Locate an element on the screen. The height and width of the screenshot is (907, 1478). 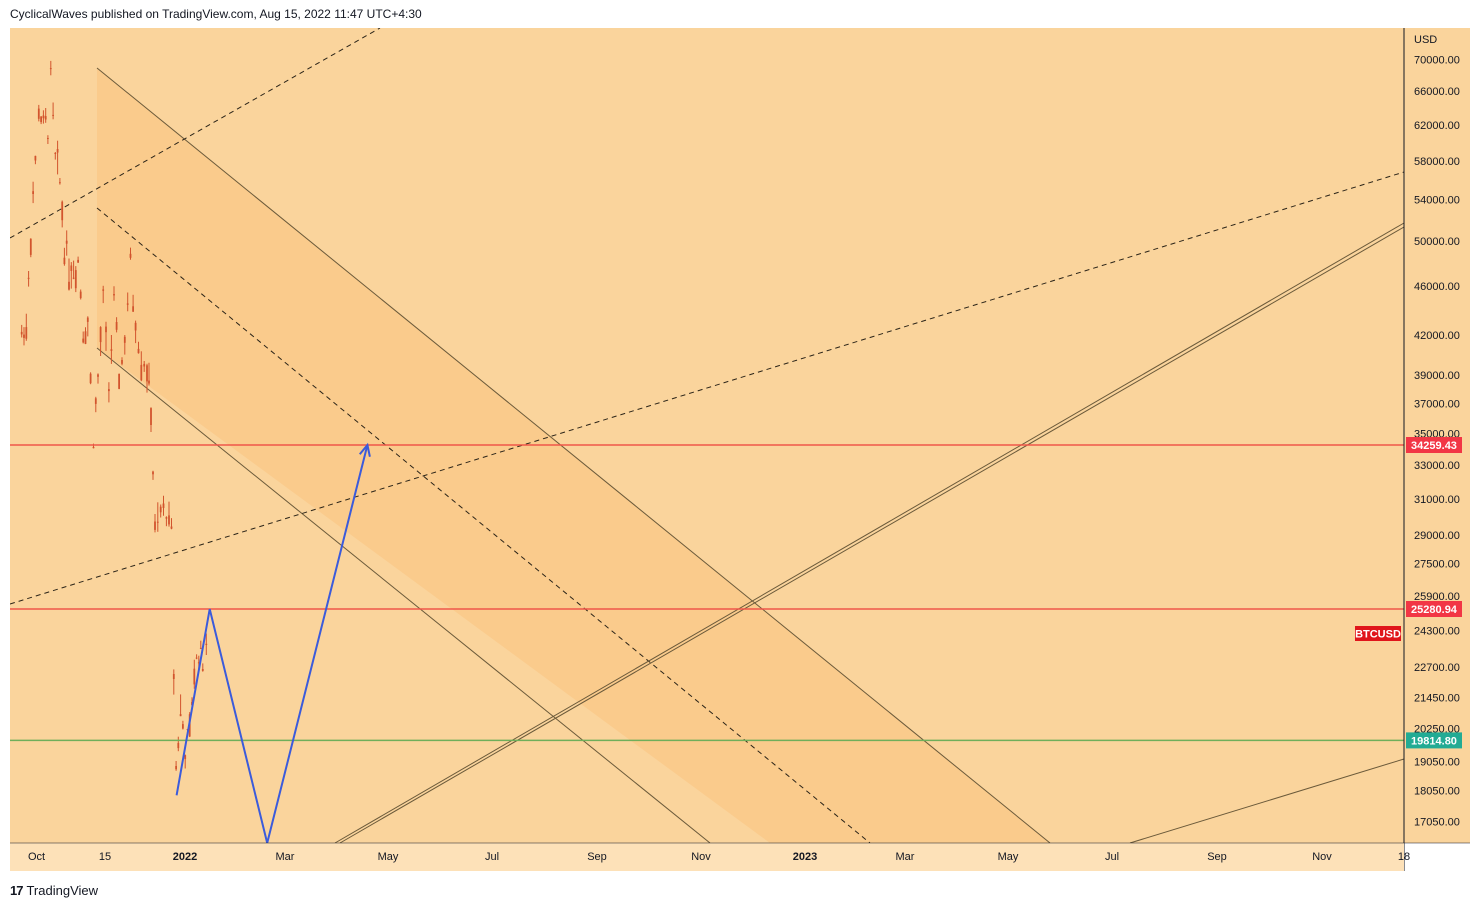
price-tick-label: 37000.00 is located at coordinates (1437, 405).